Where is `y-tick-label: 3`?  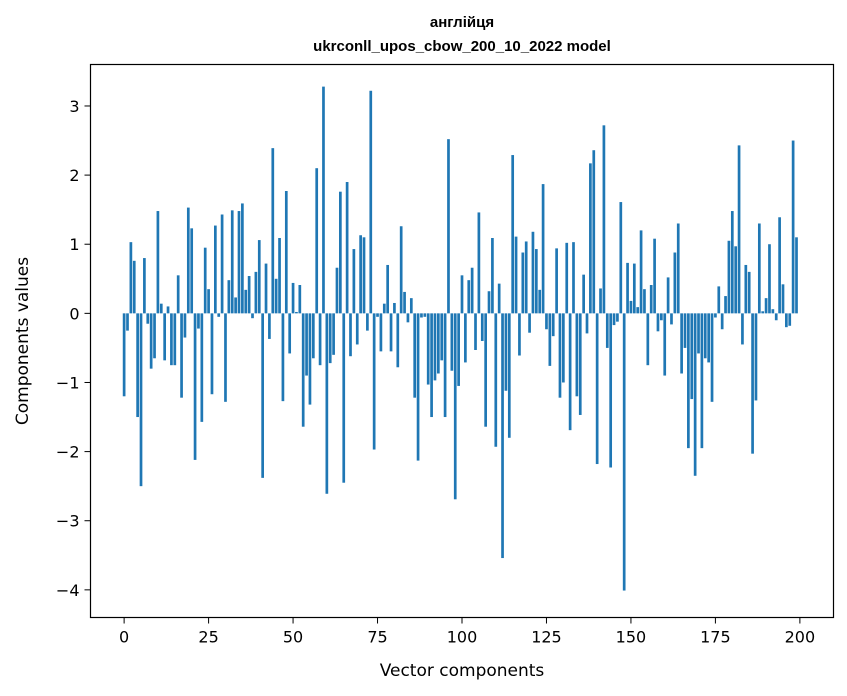
y-tick-label: 3 is located at coordinates (74, 106).